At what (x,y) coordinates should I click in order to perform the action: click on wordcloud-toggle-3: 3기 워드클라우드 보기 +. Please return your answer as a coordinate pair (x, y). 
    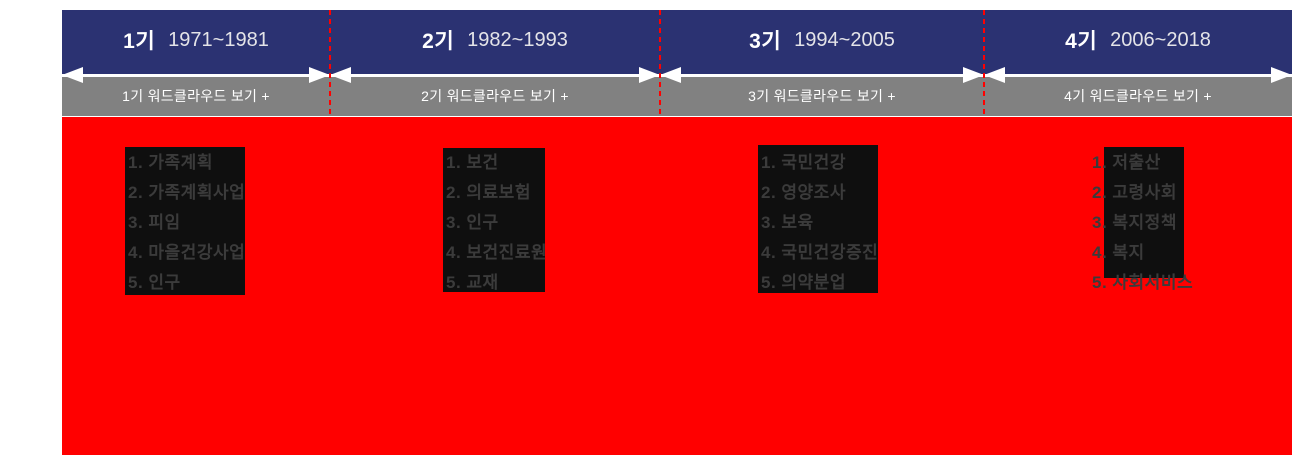
    Looking at the image, I should click on (822, 95).